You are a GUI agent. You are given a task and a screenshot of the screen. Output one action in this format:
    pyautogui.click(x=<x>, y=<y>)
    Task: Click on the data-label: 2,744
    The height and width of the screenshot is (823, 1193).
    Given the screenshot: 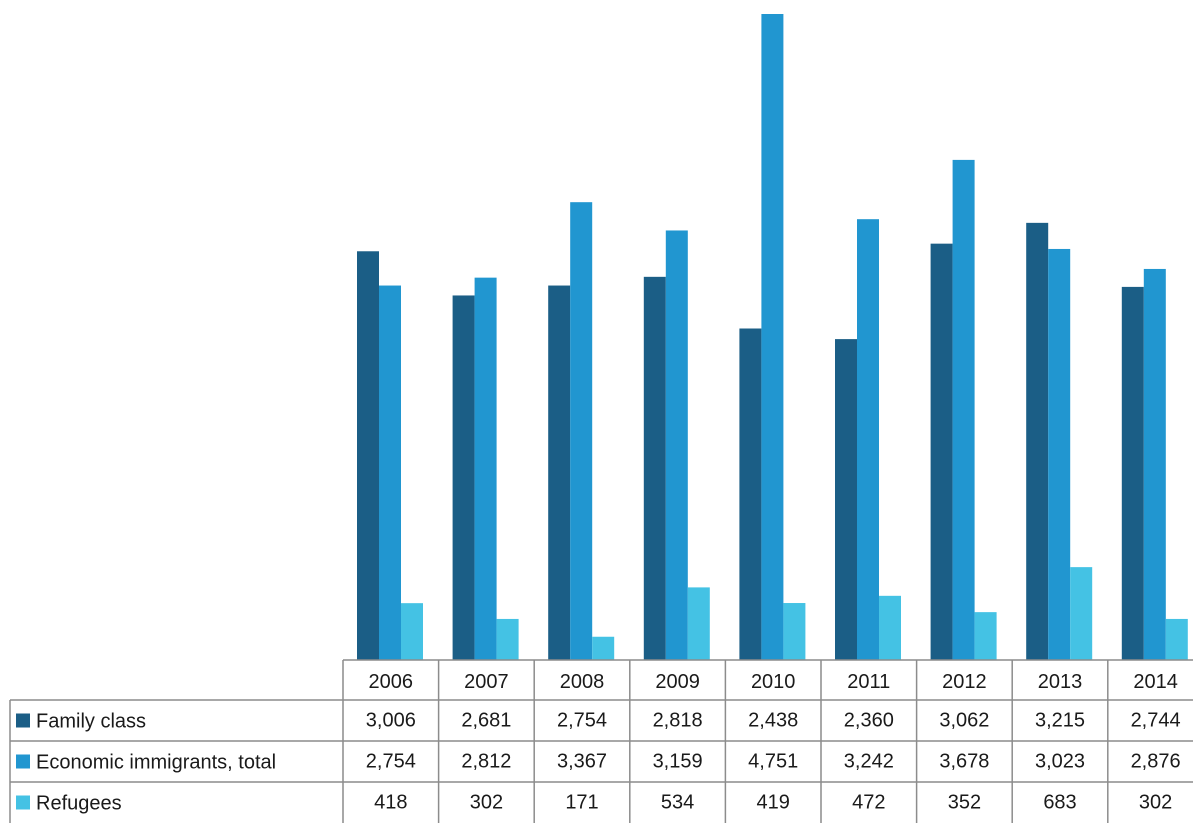 What is the action you would take?
    pyautogui.click(x=1156, y=721)
    